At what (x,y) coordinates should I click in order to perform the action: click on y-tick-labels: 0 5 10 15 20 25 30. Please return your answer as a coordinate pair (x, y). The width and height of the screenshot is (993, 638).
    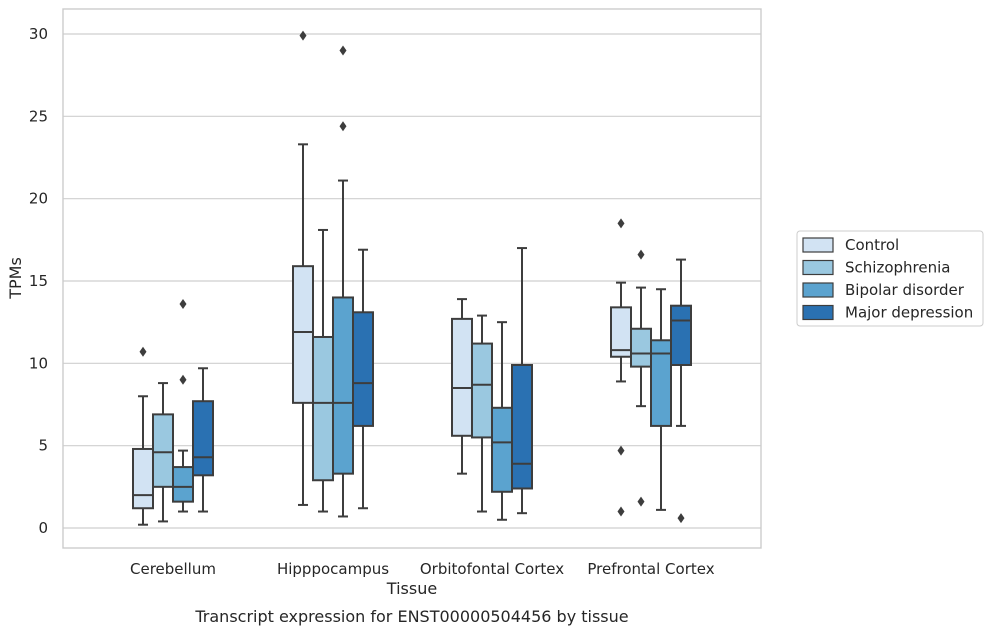
    Looking at the image, I should click on (38, 281).